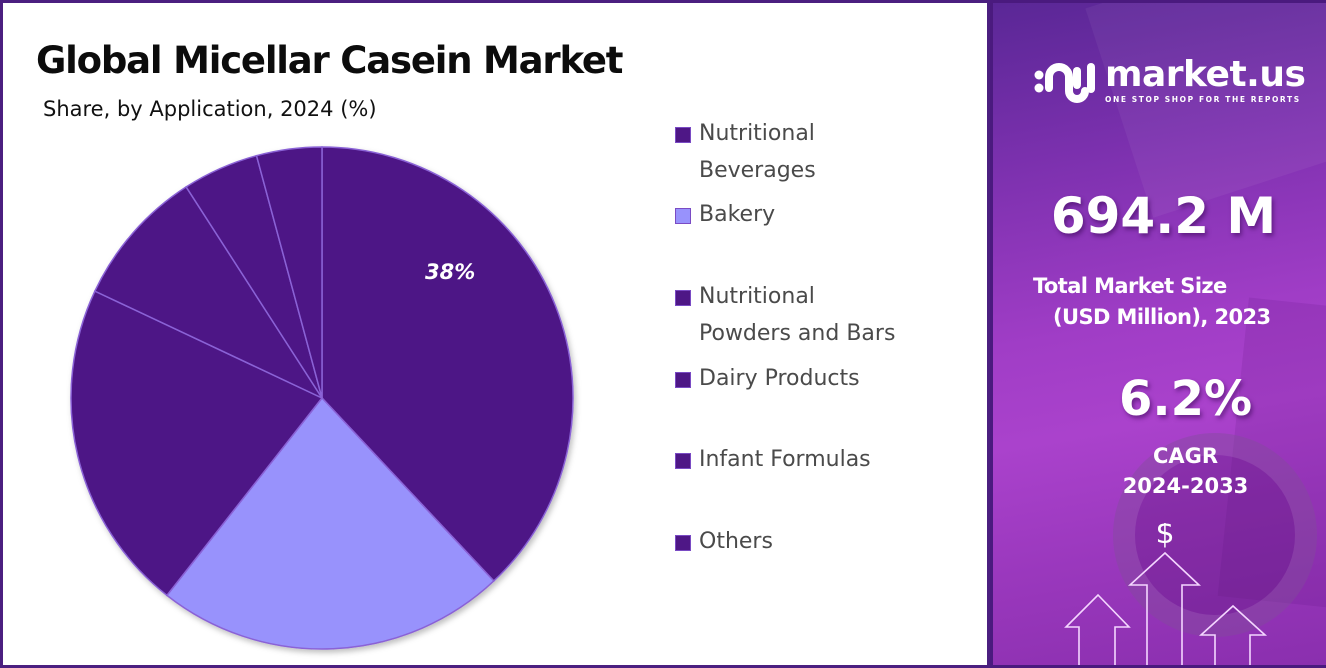  I want to click on legend-item-nutritional-beverages: Nutritional Beverages, so click(745, 154).